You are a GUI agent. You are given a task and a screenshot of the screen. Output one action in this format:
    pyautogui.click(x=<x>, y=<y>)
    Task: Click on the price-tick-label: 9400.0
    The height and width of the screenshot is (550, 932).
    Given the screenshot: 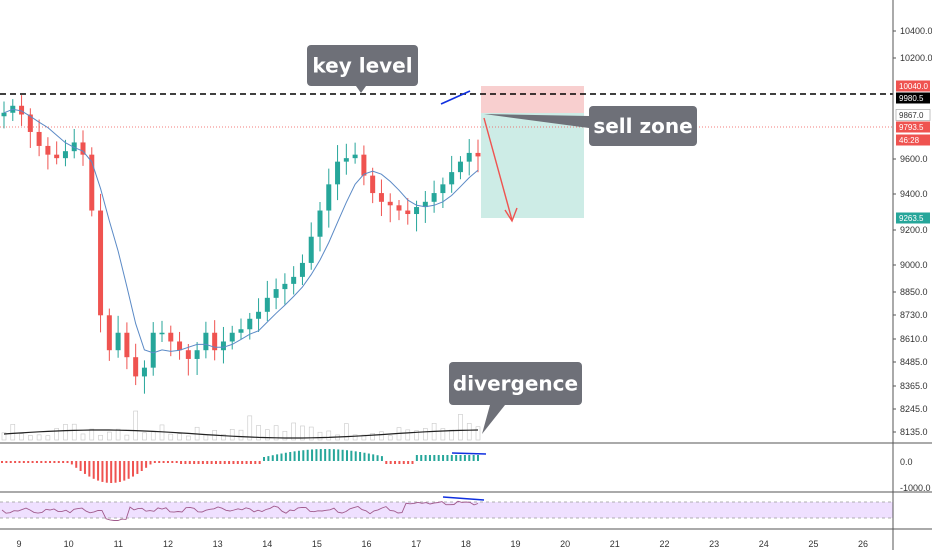 What is the action you would take?
    pyautogui.click(x=914, y=194)
    